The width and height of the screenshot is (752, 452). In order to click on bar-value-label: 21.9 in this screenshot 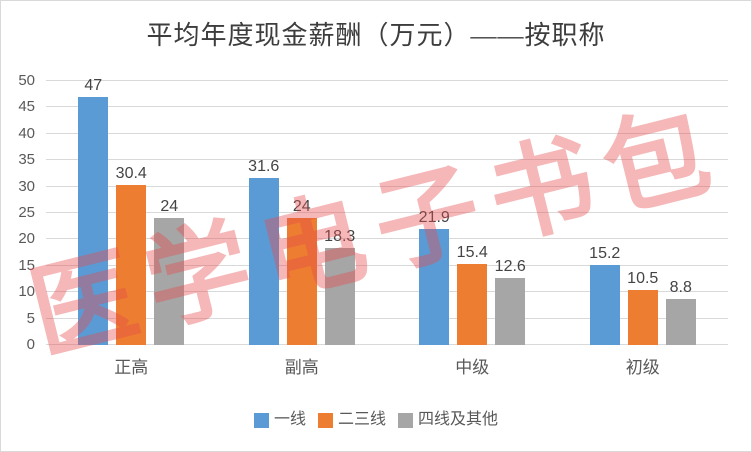, I will do `click(434, 218)`.